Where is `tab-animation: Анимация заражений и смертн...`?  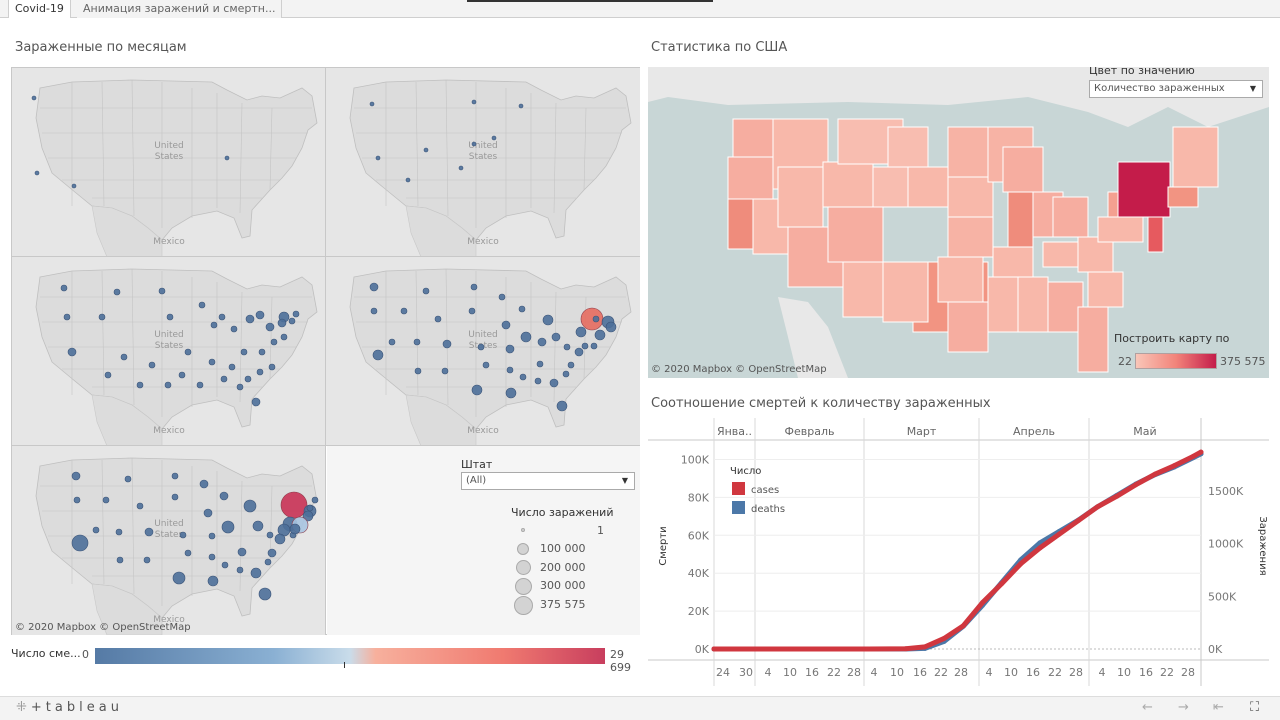 tab-animation: Анимация заражений и смертн... is located at coordinates (180, 9).